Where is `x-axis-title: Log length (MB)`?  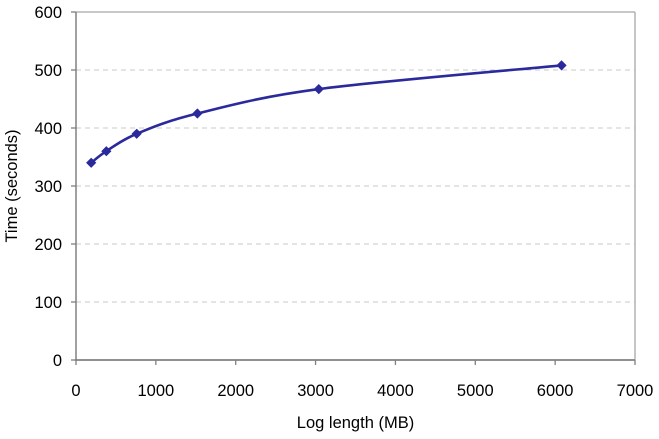 x-axis-title: Log length (MB) is located at coordinates (355, 423).